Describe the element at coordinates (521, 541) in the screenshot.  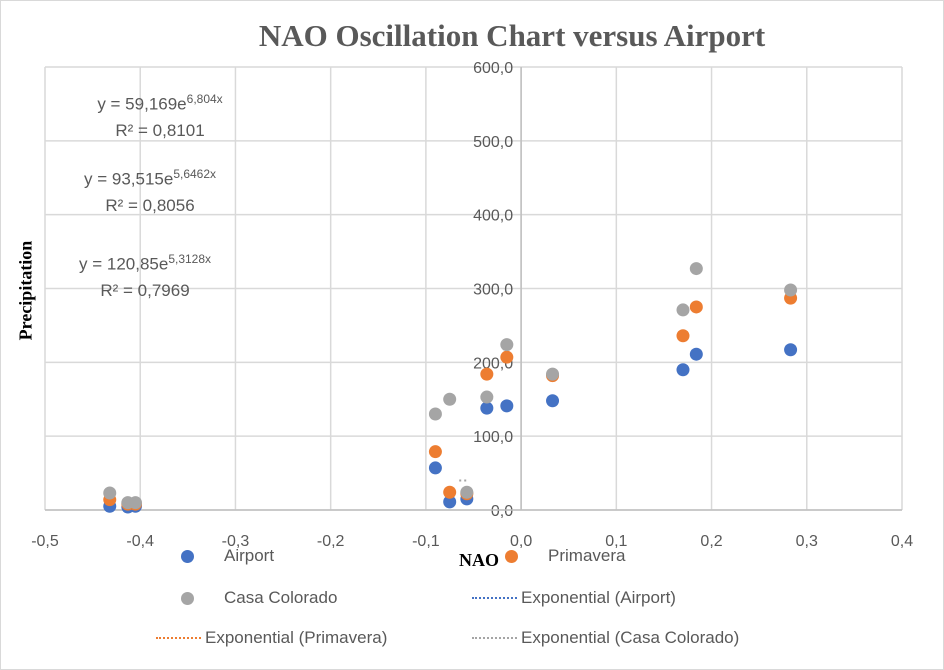
I see `x-tick-label: 0,0` at that location.